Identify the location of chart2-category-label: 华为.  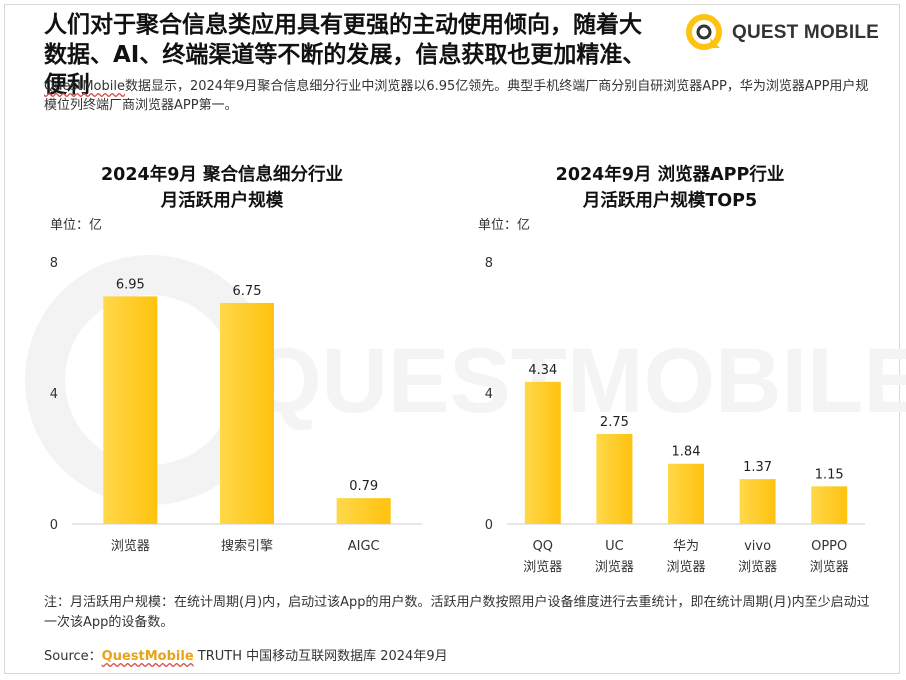
(686, 546).